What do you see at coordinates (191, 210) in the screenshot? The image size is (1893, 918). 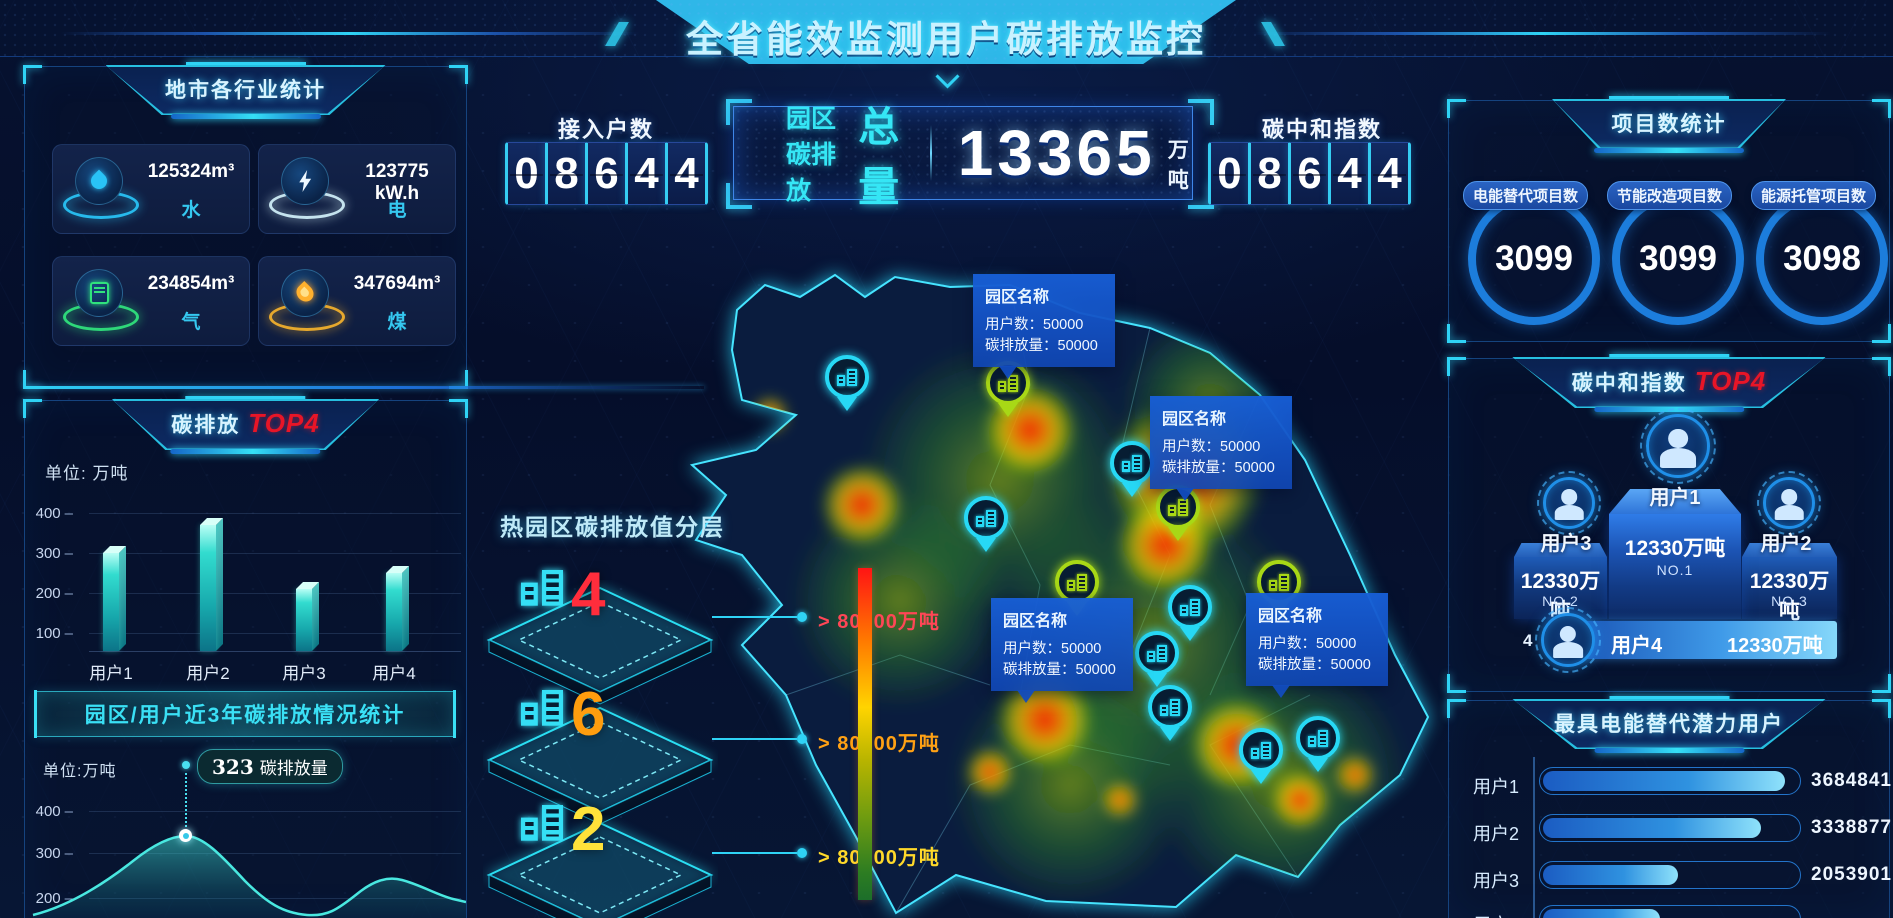 I see `water-label: 水` at bounding box center [191, 210].